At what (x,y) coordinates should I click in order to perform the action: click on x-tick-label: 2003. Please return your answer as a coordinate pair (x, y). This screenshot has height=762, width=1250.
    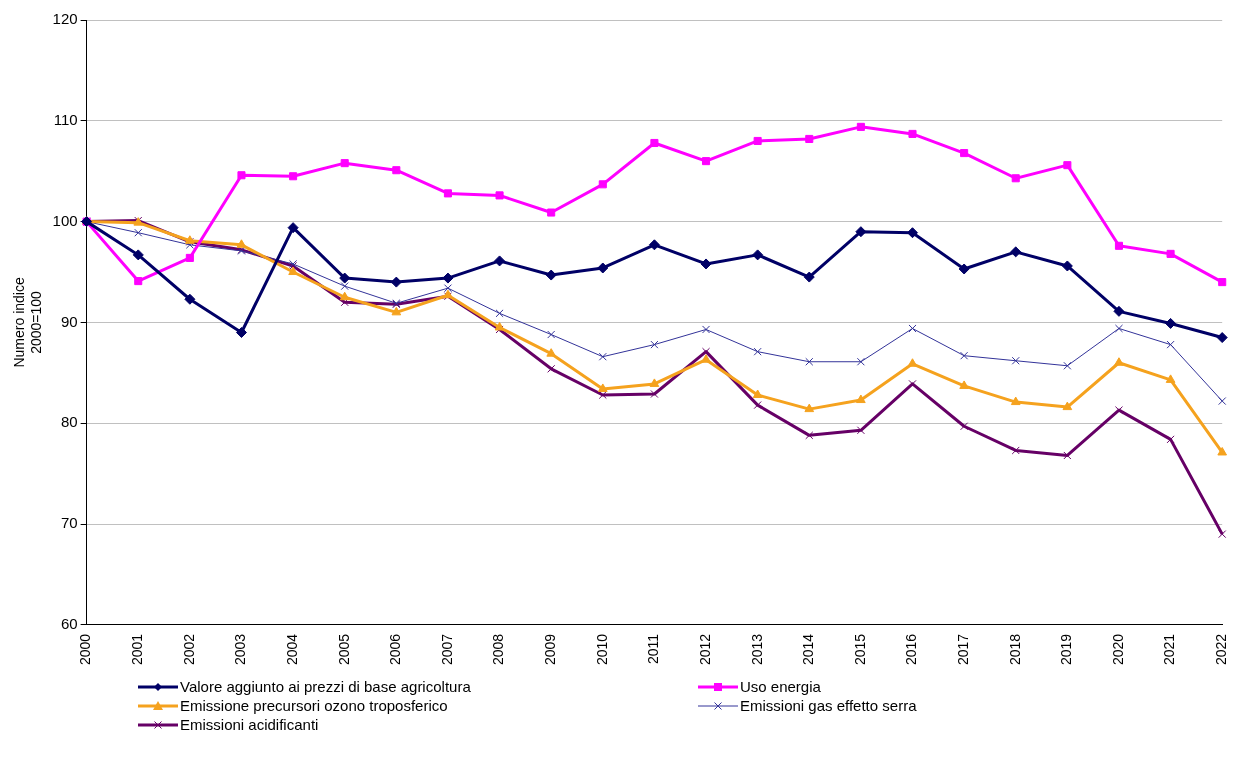
    Looking at the image, I should click on (240, 649).